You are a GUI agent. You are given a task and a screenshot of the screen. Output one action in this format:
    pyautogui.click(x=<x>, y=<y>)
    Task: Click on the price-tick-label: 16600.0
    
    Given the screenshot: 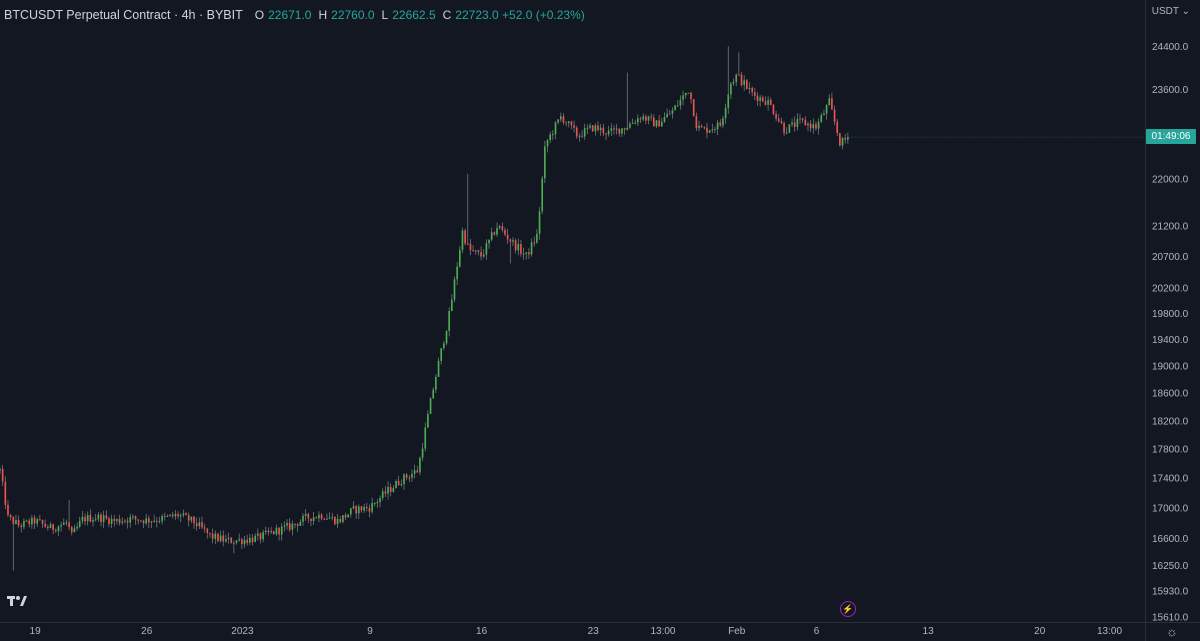 What is the action you would take?
    pyautogui.click(x=1170, y=539)
    